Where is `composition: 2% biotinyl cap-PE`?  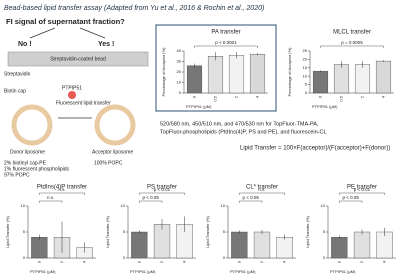 composition: 2% biotinyl cap-PE is located at coordinates (25, 163).